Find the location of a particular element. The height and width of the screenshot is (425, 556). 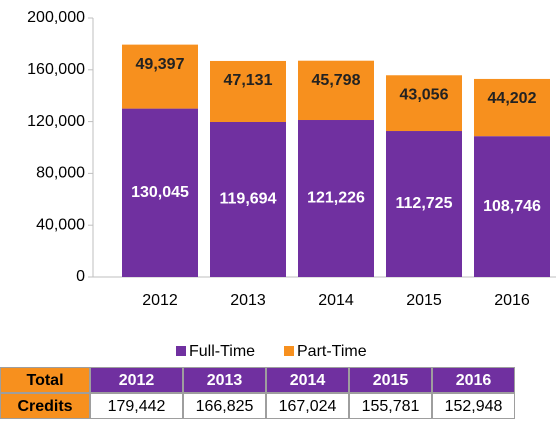

table-cell-text: 166,825 is located at coordinates (225, 406).